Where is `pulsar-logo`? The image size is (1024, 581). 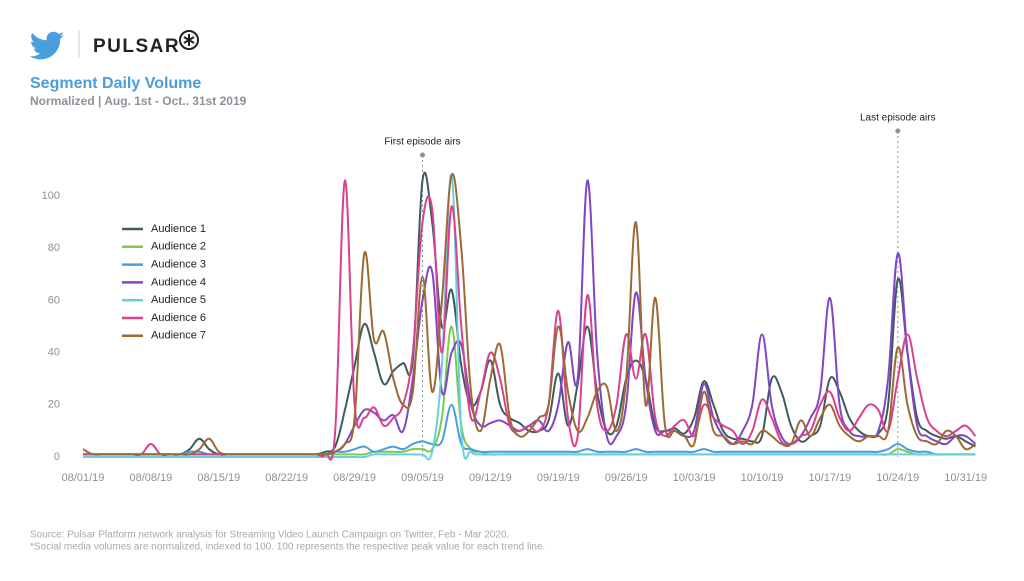
pulsar-logo is located at coordinates (189, 40).